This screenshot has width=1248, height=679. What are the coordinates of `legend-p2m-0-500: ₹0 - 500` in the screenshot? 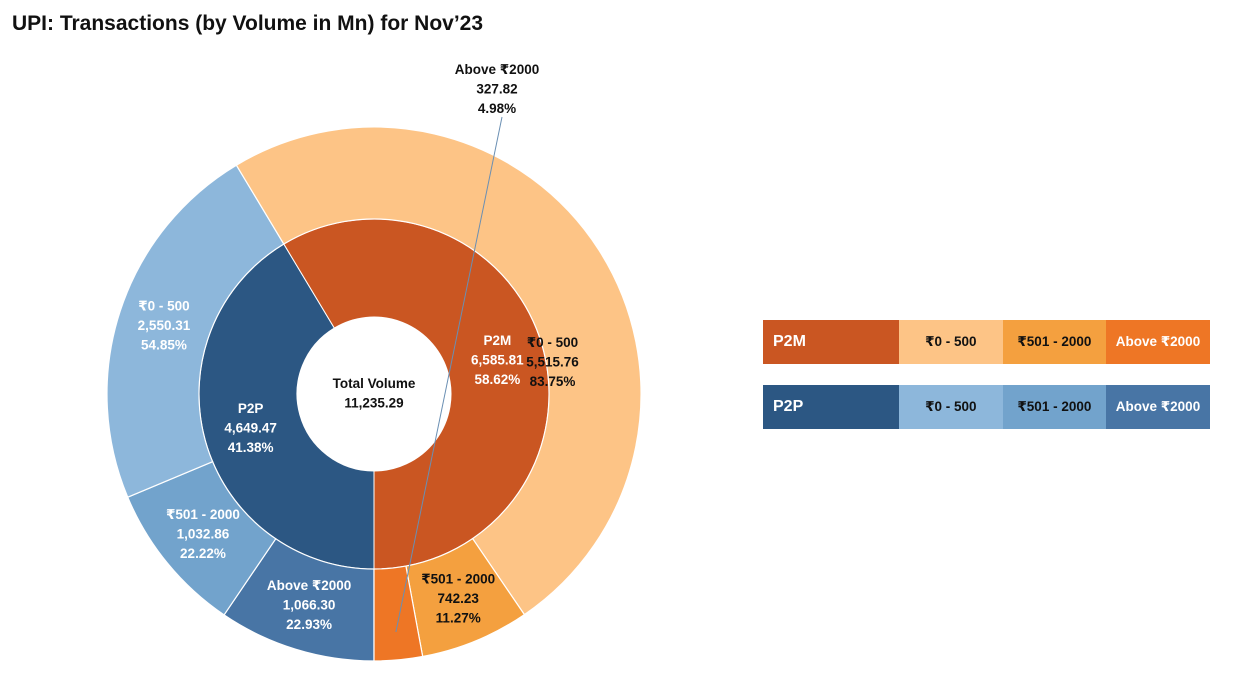 It's located at (951, 342).